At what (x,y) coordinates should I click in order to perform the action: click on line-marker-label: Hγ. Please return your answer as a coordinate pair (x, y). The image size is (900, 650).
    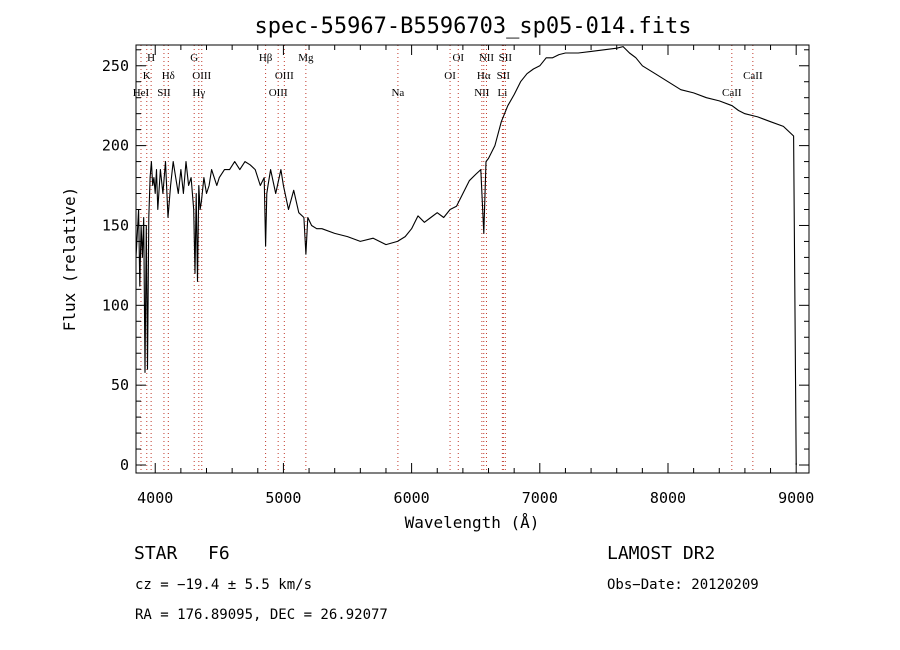
    Looking at the image, I should click on (198, 93).